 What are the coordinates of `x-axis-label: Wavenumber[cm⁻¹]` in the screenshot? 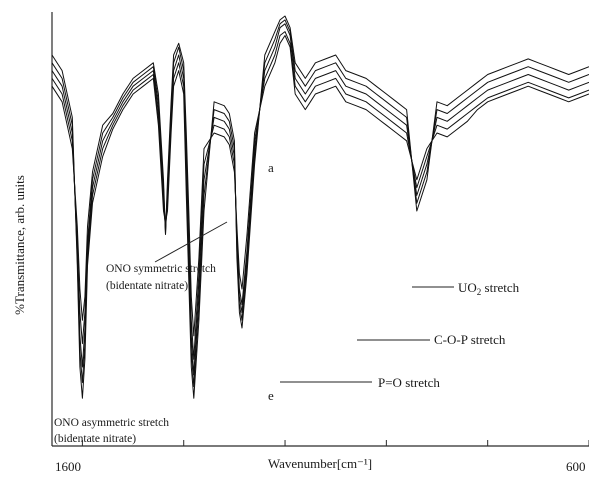 It's located at (320, 463).